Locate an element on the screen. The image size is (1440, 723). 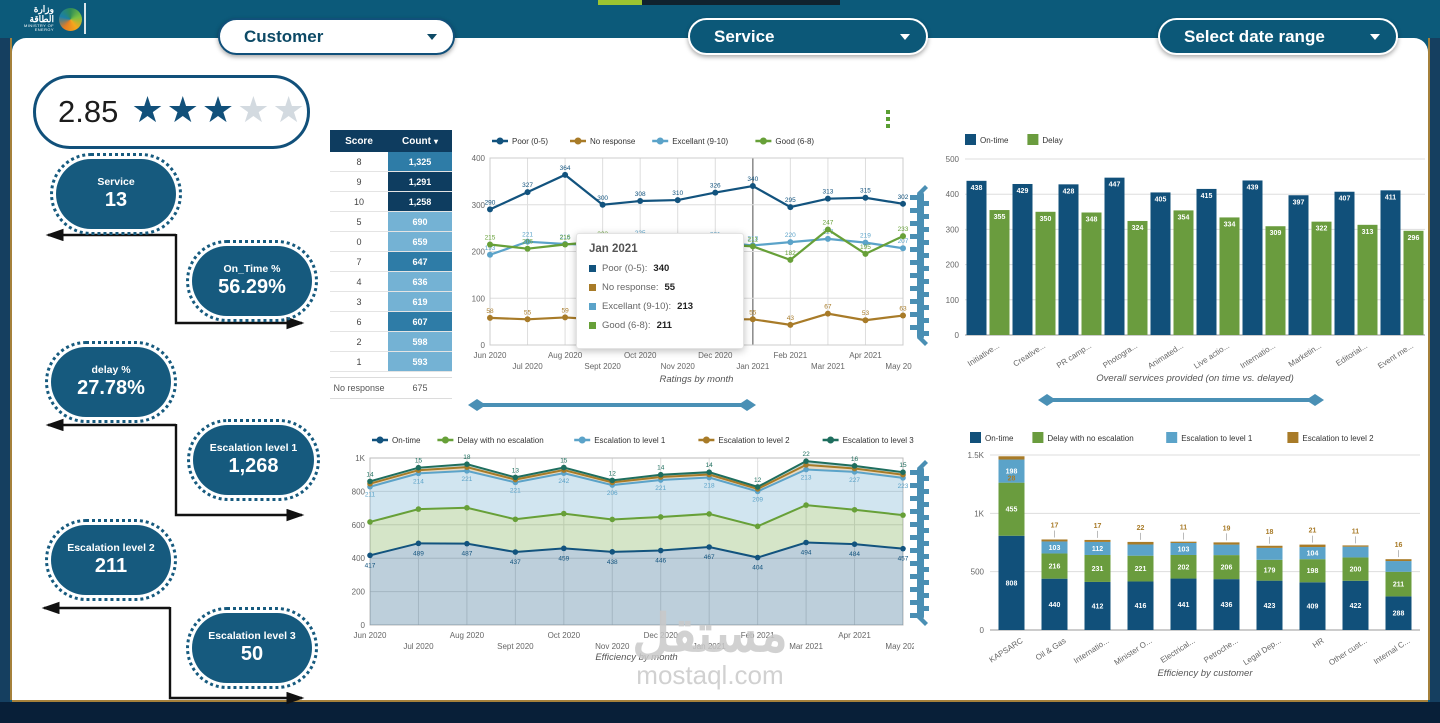
svg-text: Oct 2020 is located at coordinates (564, 635).